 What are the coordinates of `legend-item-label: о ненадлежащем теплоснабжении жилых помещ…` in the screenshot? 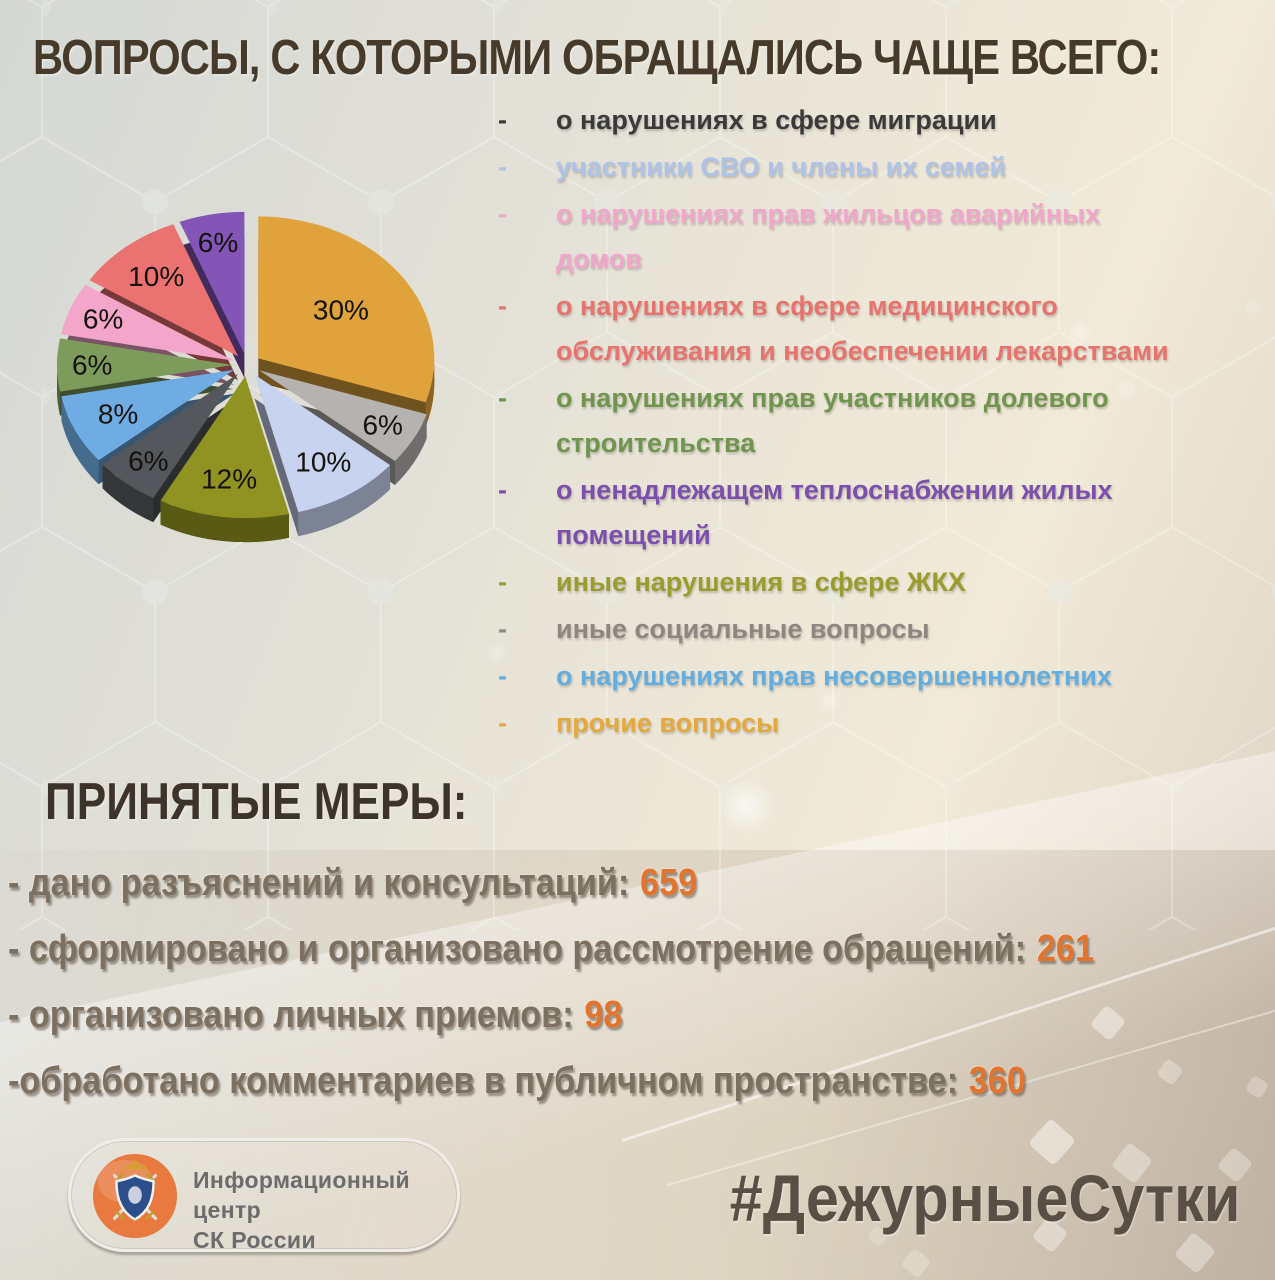 It's located at (834, 512).